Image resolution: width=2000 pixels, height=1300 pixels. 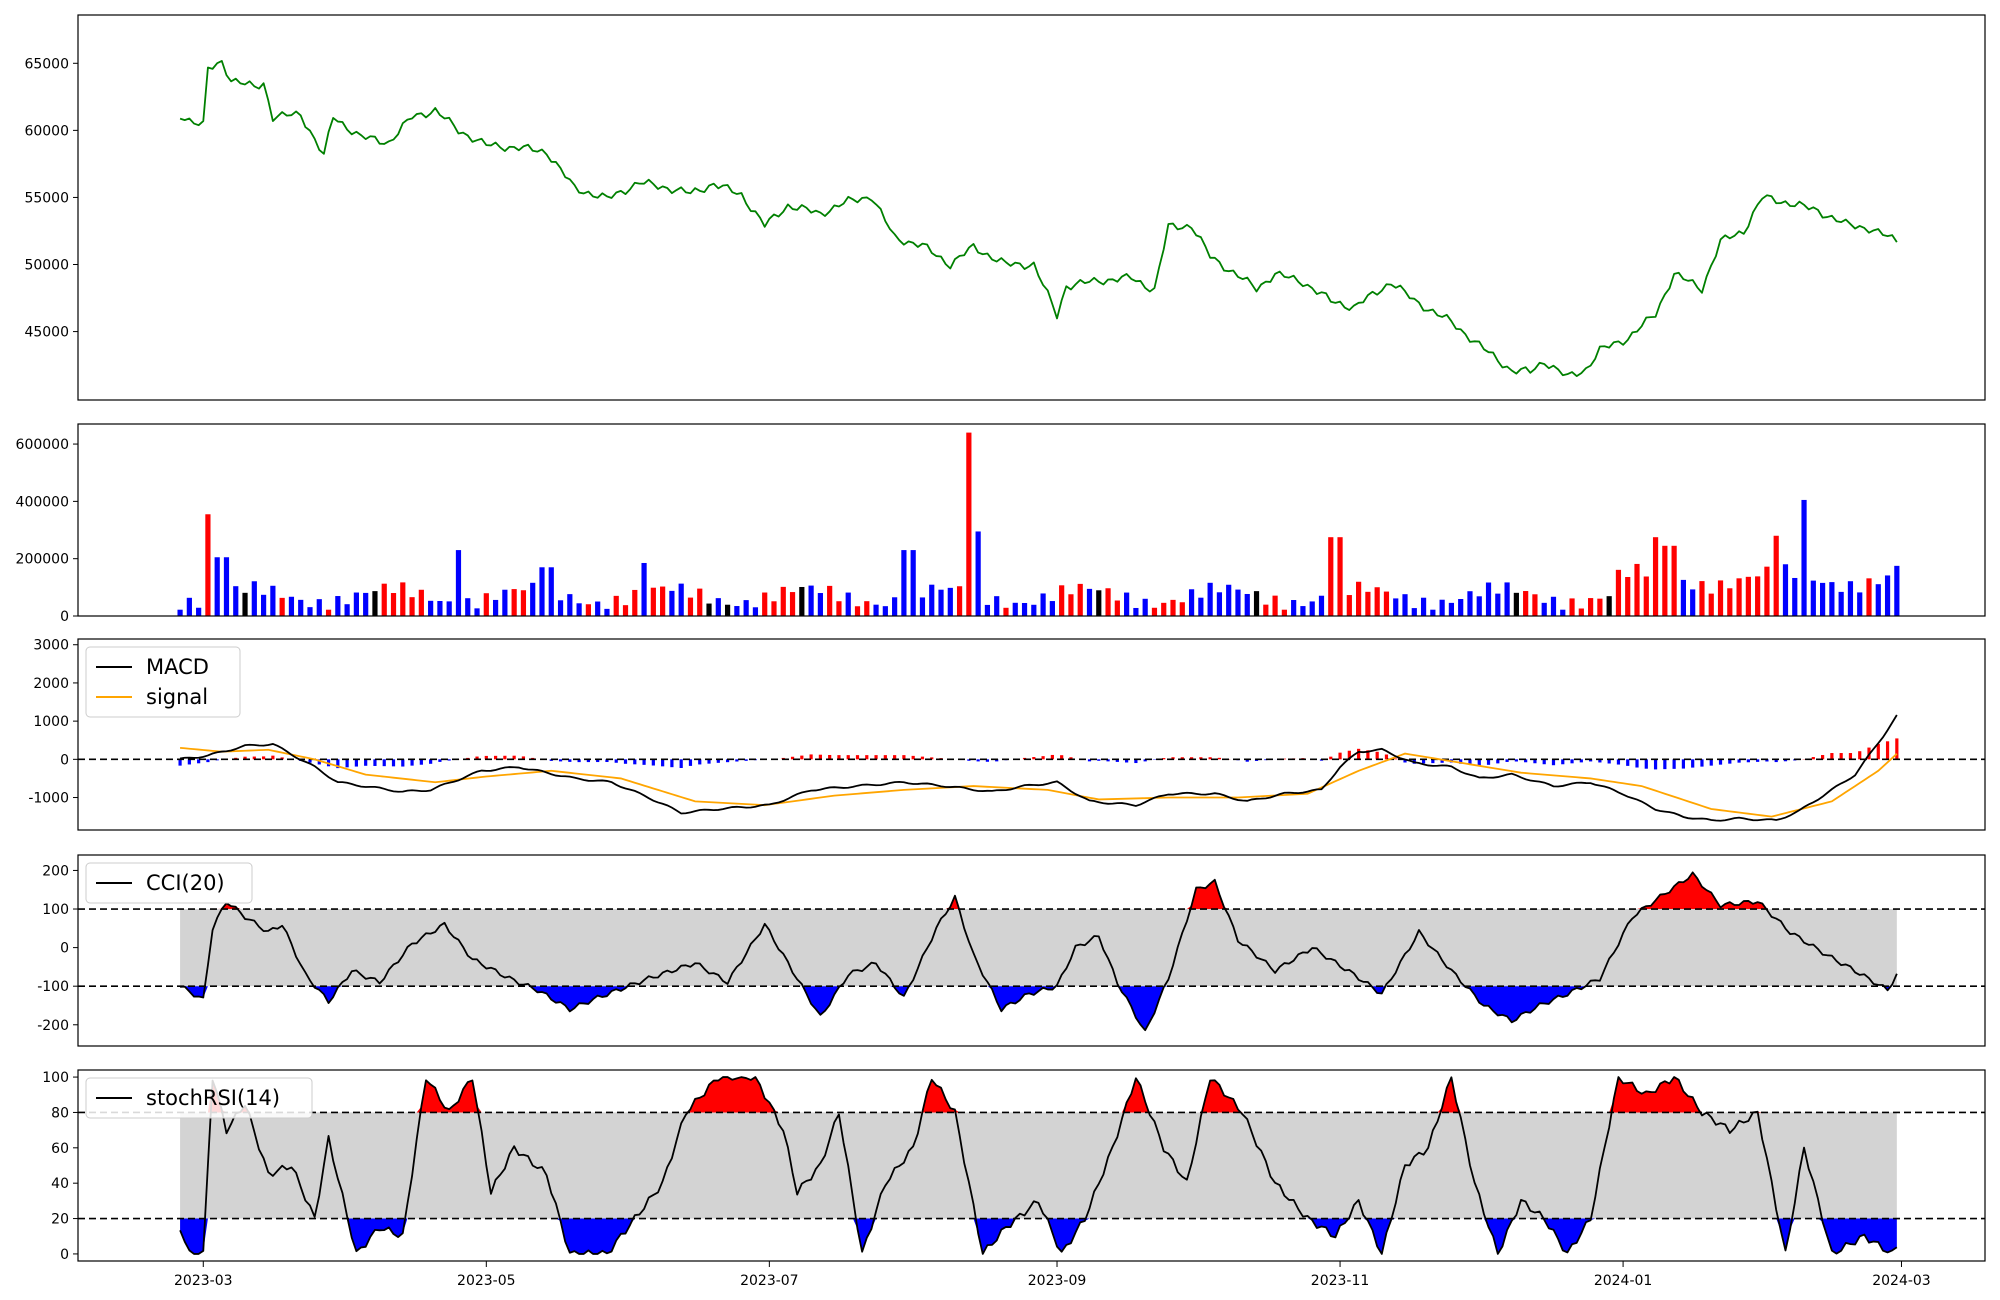 I want to click on stochrsi-axes-frame, so click(x=1031, y=1165).